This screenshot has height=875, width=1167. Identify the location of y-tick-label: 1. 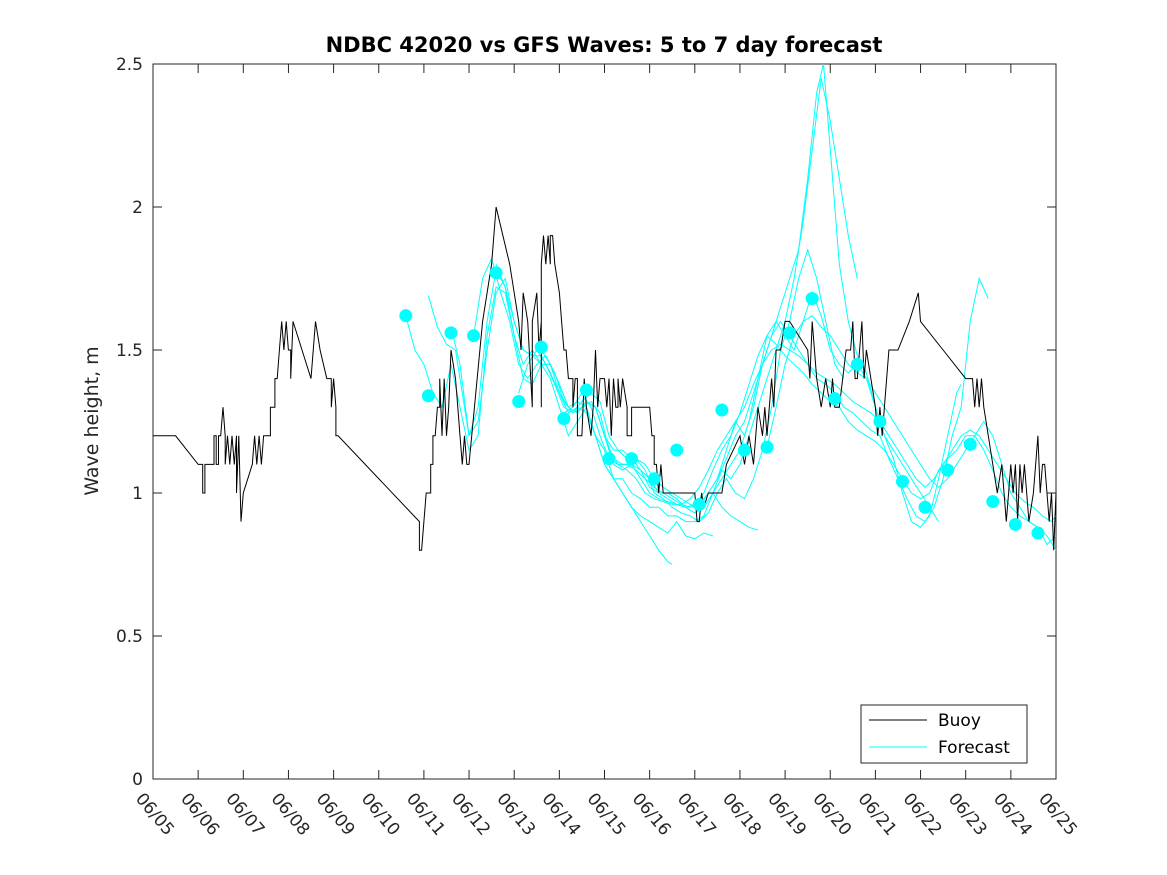
(137, 494).